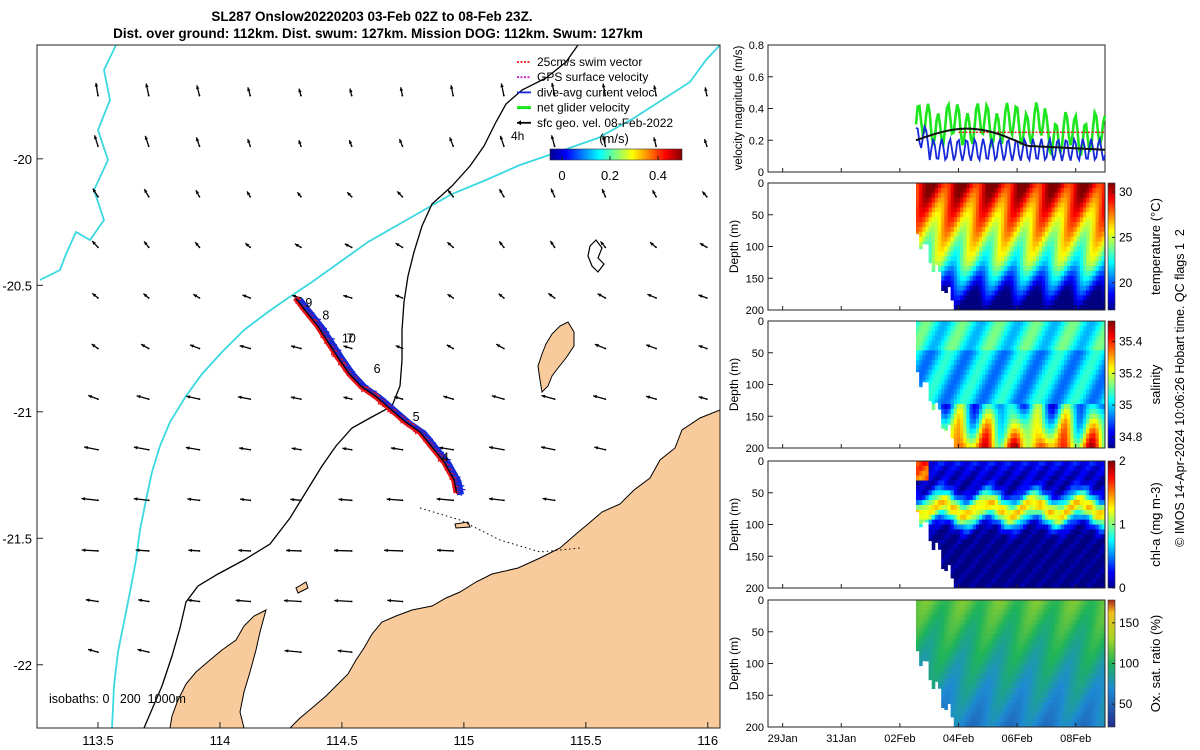 The width and height of the screenshot is (1200, 750). I want to click on geo-velocity-line, so click(1010, 139).